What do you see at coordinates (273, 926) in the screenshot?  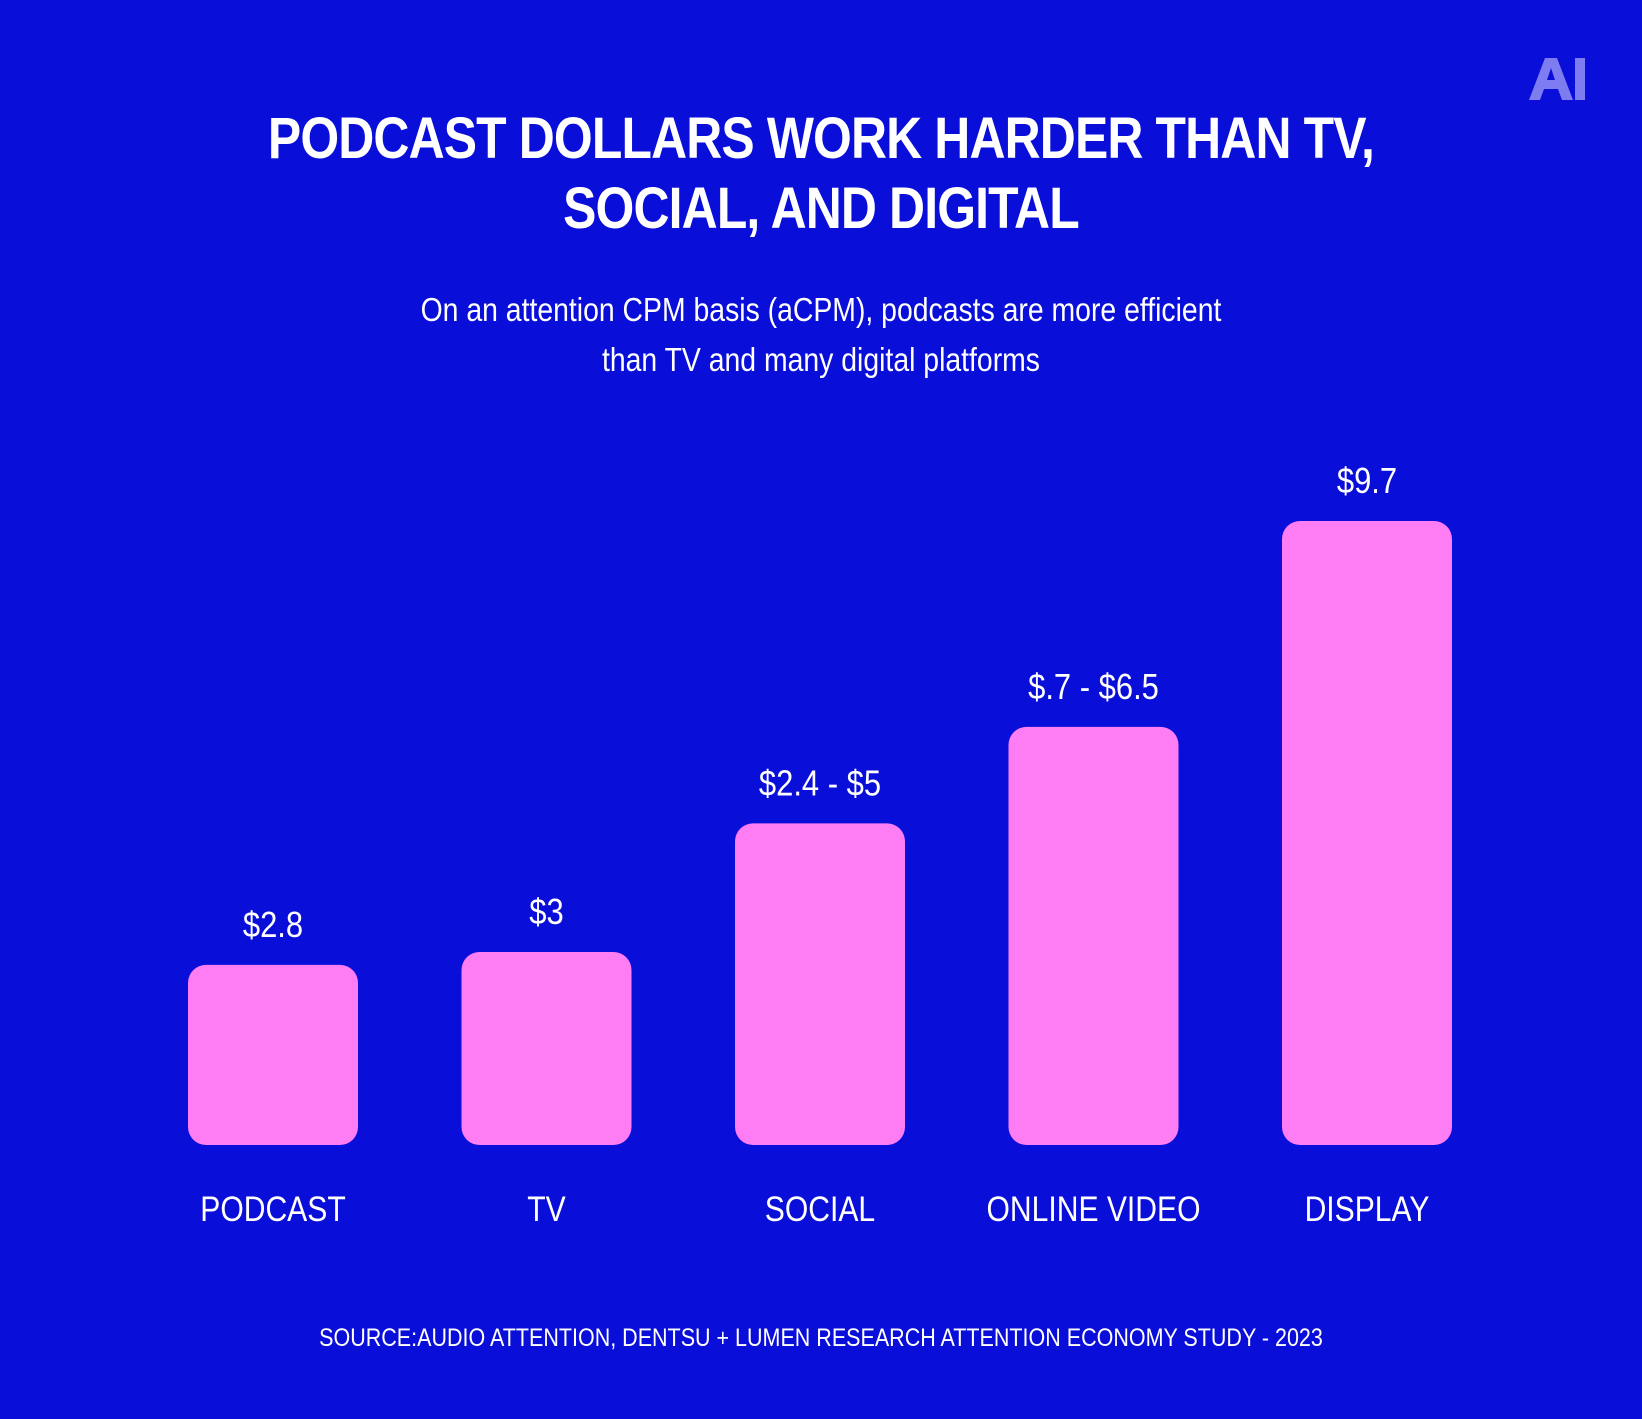 I see `data-label: $2.8` at bounding box center [273, 926].